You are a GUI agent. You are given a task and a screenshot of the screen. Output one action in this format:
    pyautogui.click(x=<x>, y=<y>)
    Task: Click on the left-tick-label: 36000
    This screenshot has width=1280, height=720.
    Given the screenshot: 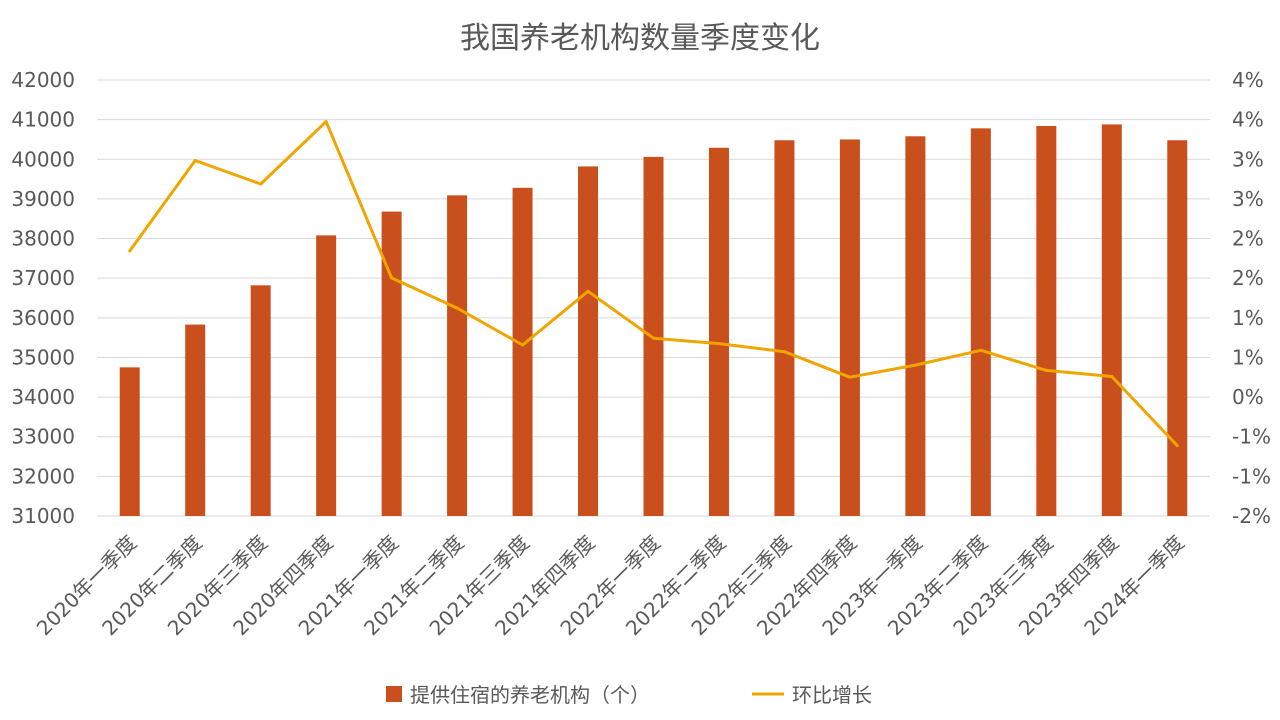 What is the action you would take?
    pyautogui.click(x=43, y=318)
    